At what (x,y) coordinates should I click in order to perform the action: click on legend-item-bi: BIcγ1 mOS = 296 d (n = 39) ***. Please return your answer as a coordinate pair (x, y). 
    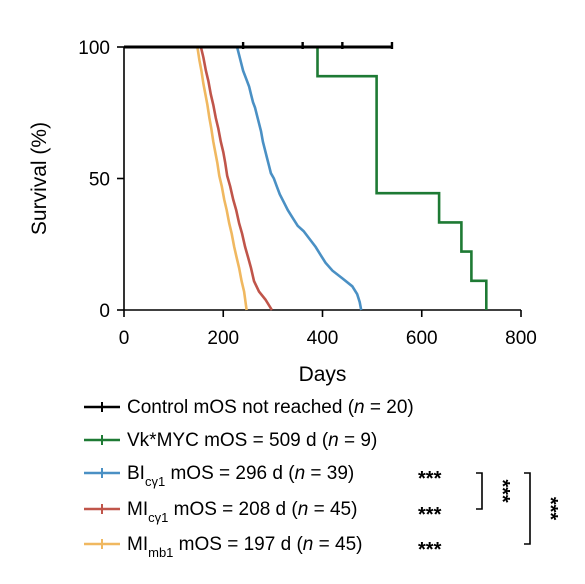
    Looking at the image, I should click on (263, 476).